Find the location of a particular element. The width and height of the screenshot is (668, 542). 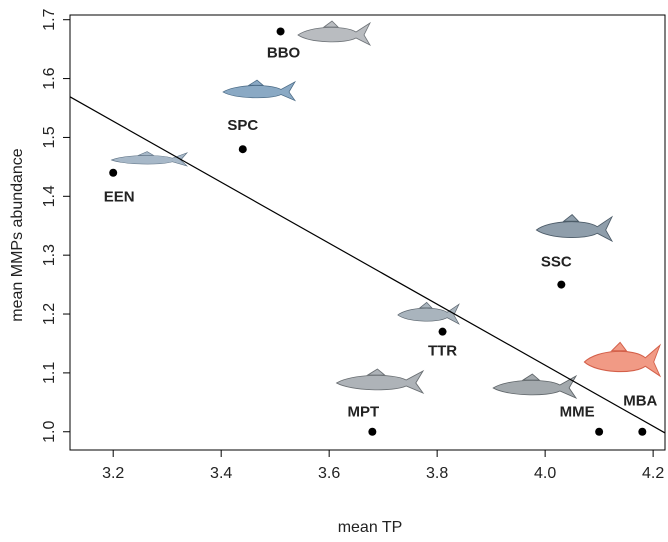

y-tick-label: 1.3 is located at coordinates (49, 255).